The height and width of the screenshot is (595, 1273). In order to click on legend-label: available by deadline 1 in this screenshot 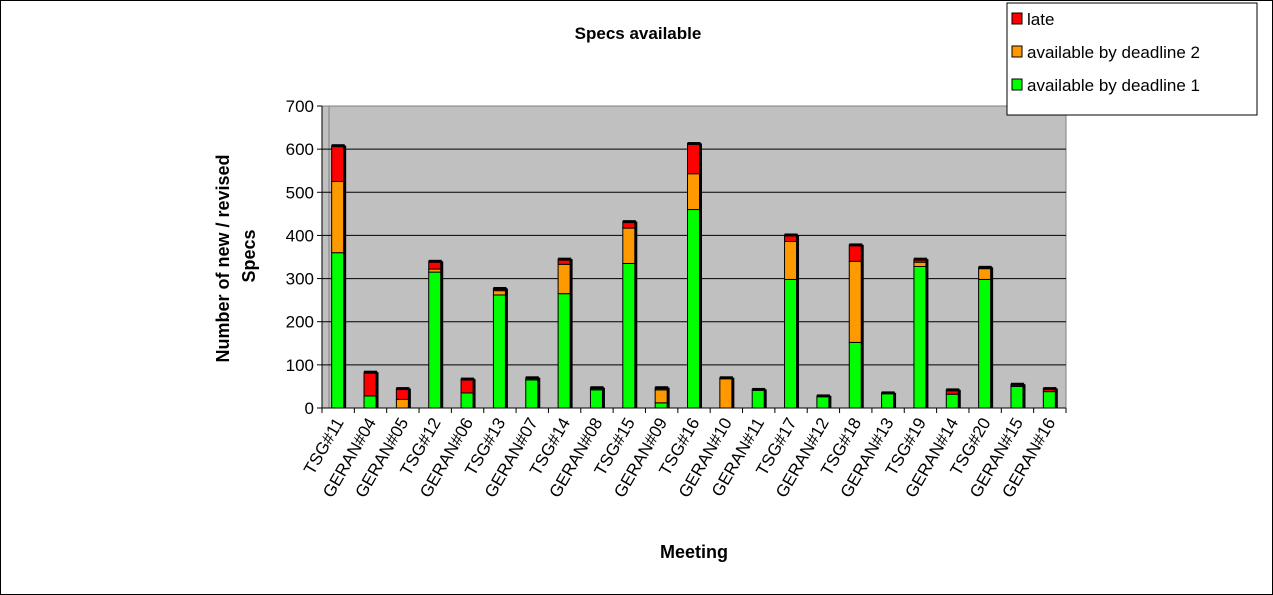, I will do `click(1113, 85)`.